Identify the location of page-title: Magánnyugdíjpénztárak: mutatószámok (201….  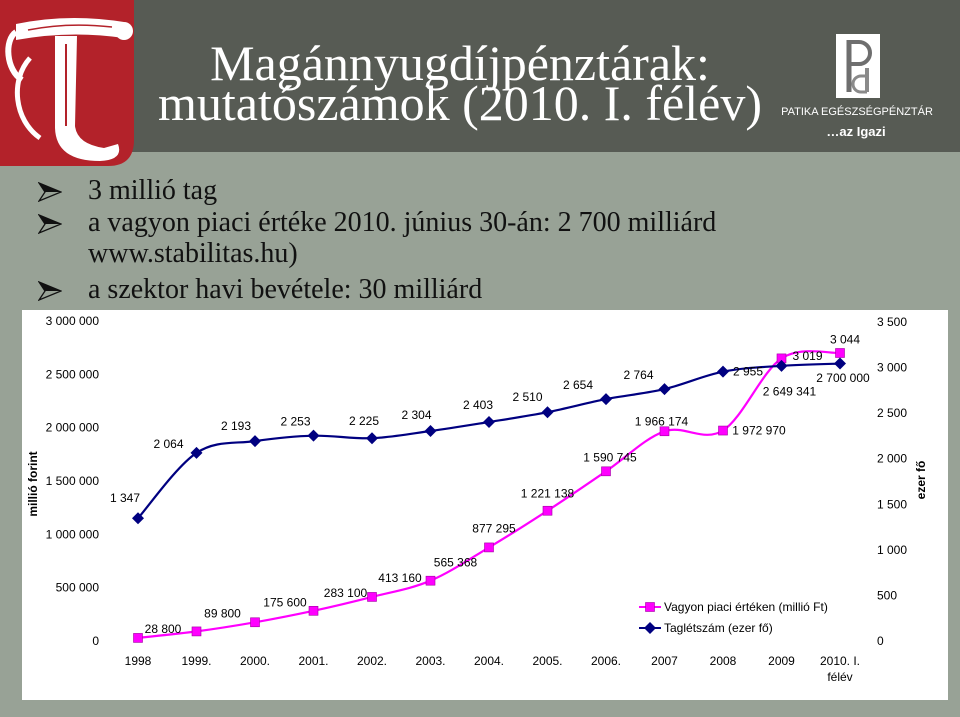
(460, 83).